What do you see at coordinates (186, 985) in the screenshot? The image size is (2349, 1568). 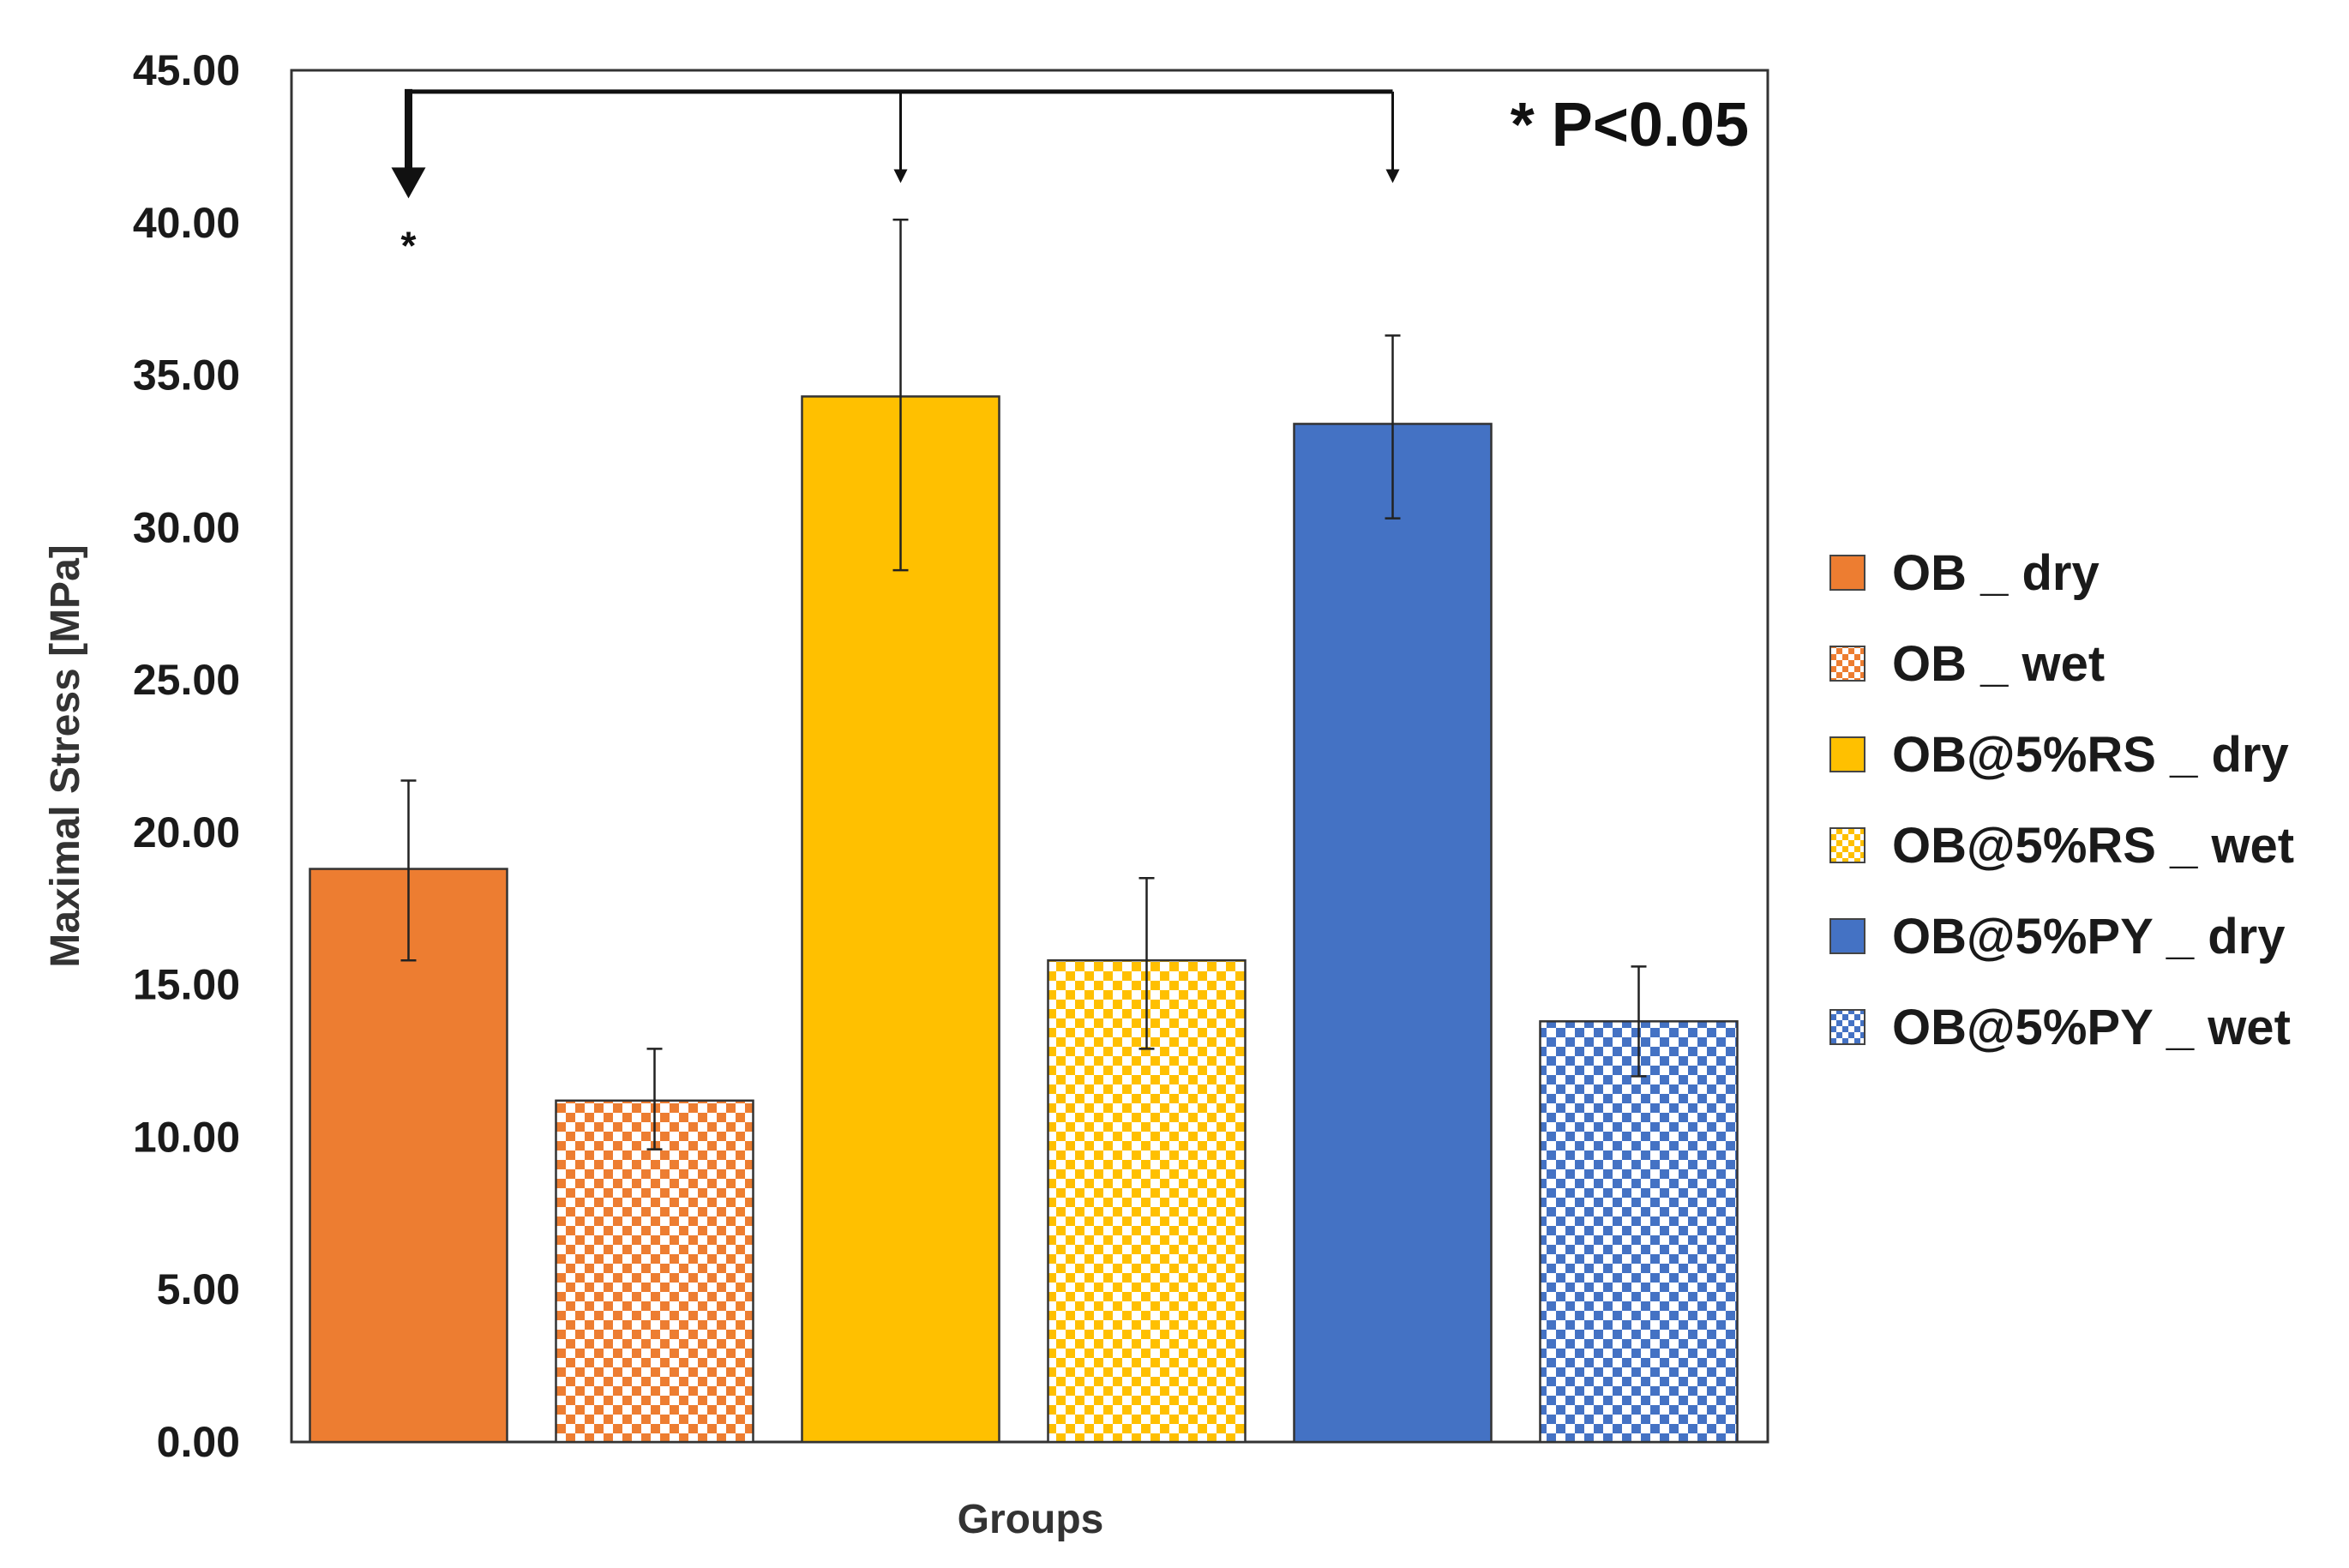 I see `y-tick-label: 15.00` at bounding box center [186, 985].